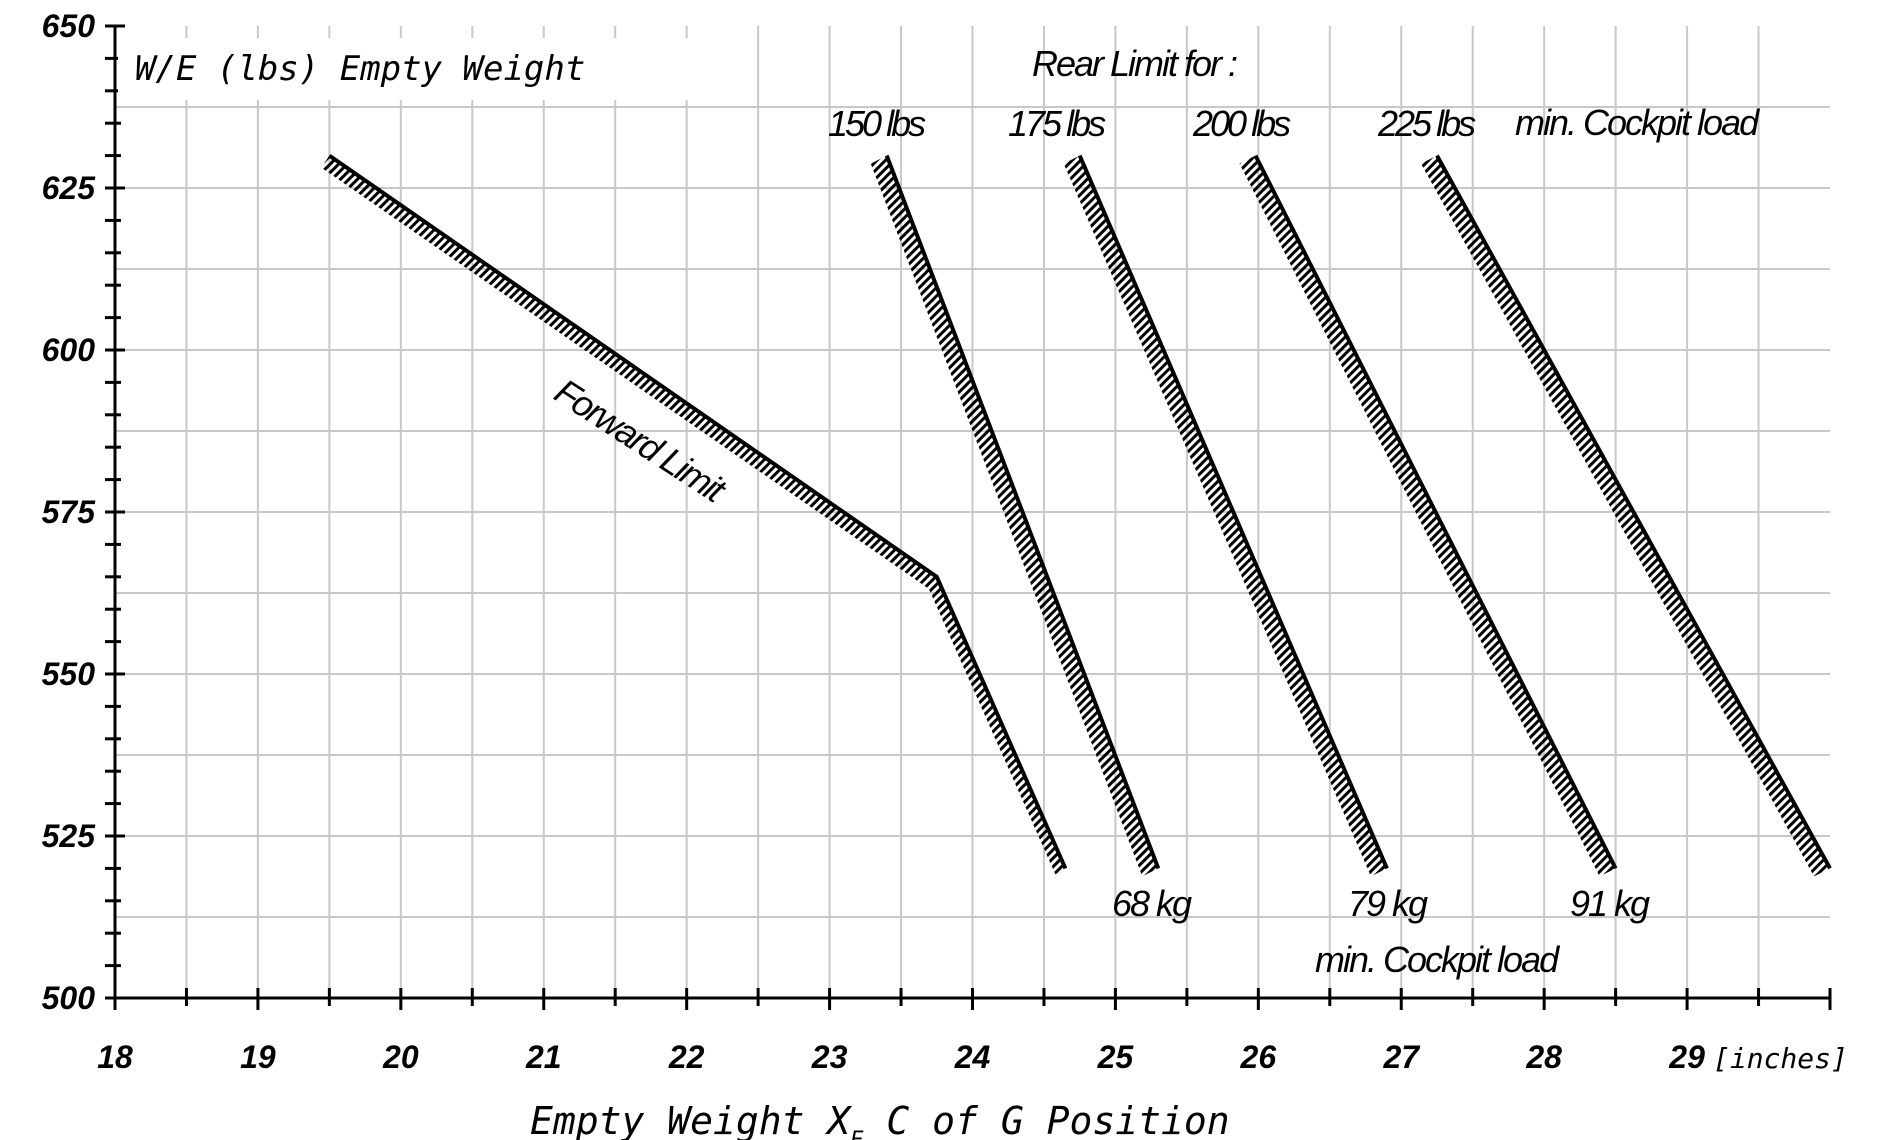 The height and width of the screenshot is (1140, 1877). What do you see at coordinates (69, 674) in the screenshot?
I see `y-tick-label: 550` at bounding box center [69, 674].